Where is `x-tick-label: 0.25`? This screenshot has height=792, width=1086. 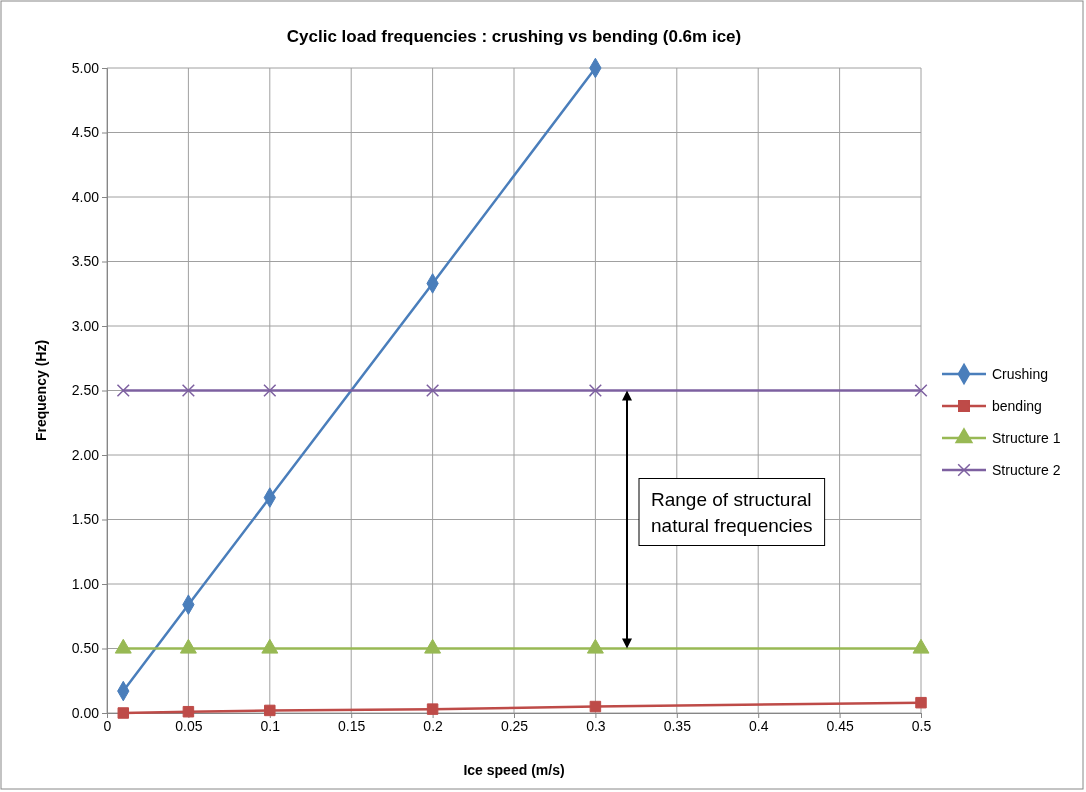 x-tick-label: 0.25 is located at coordinates (514, 725).